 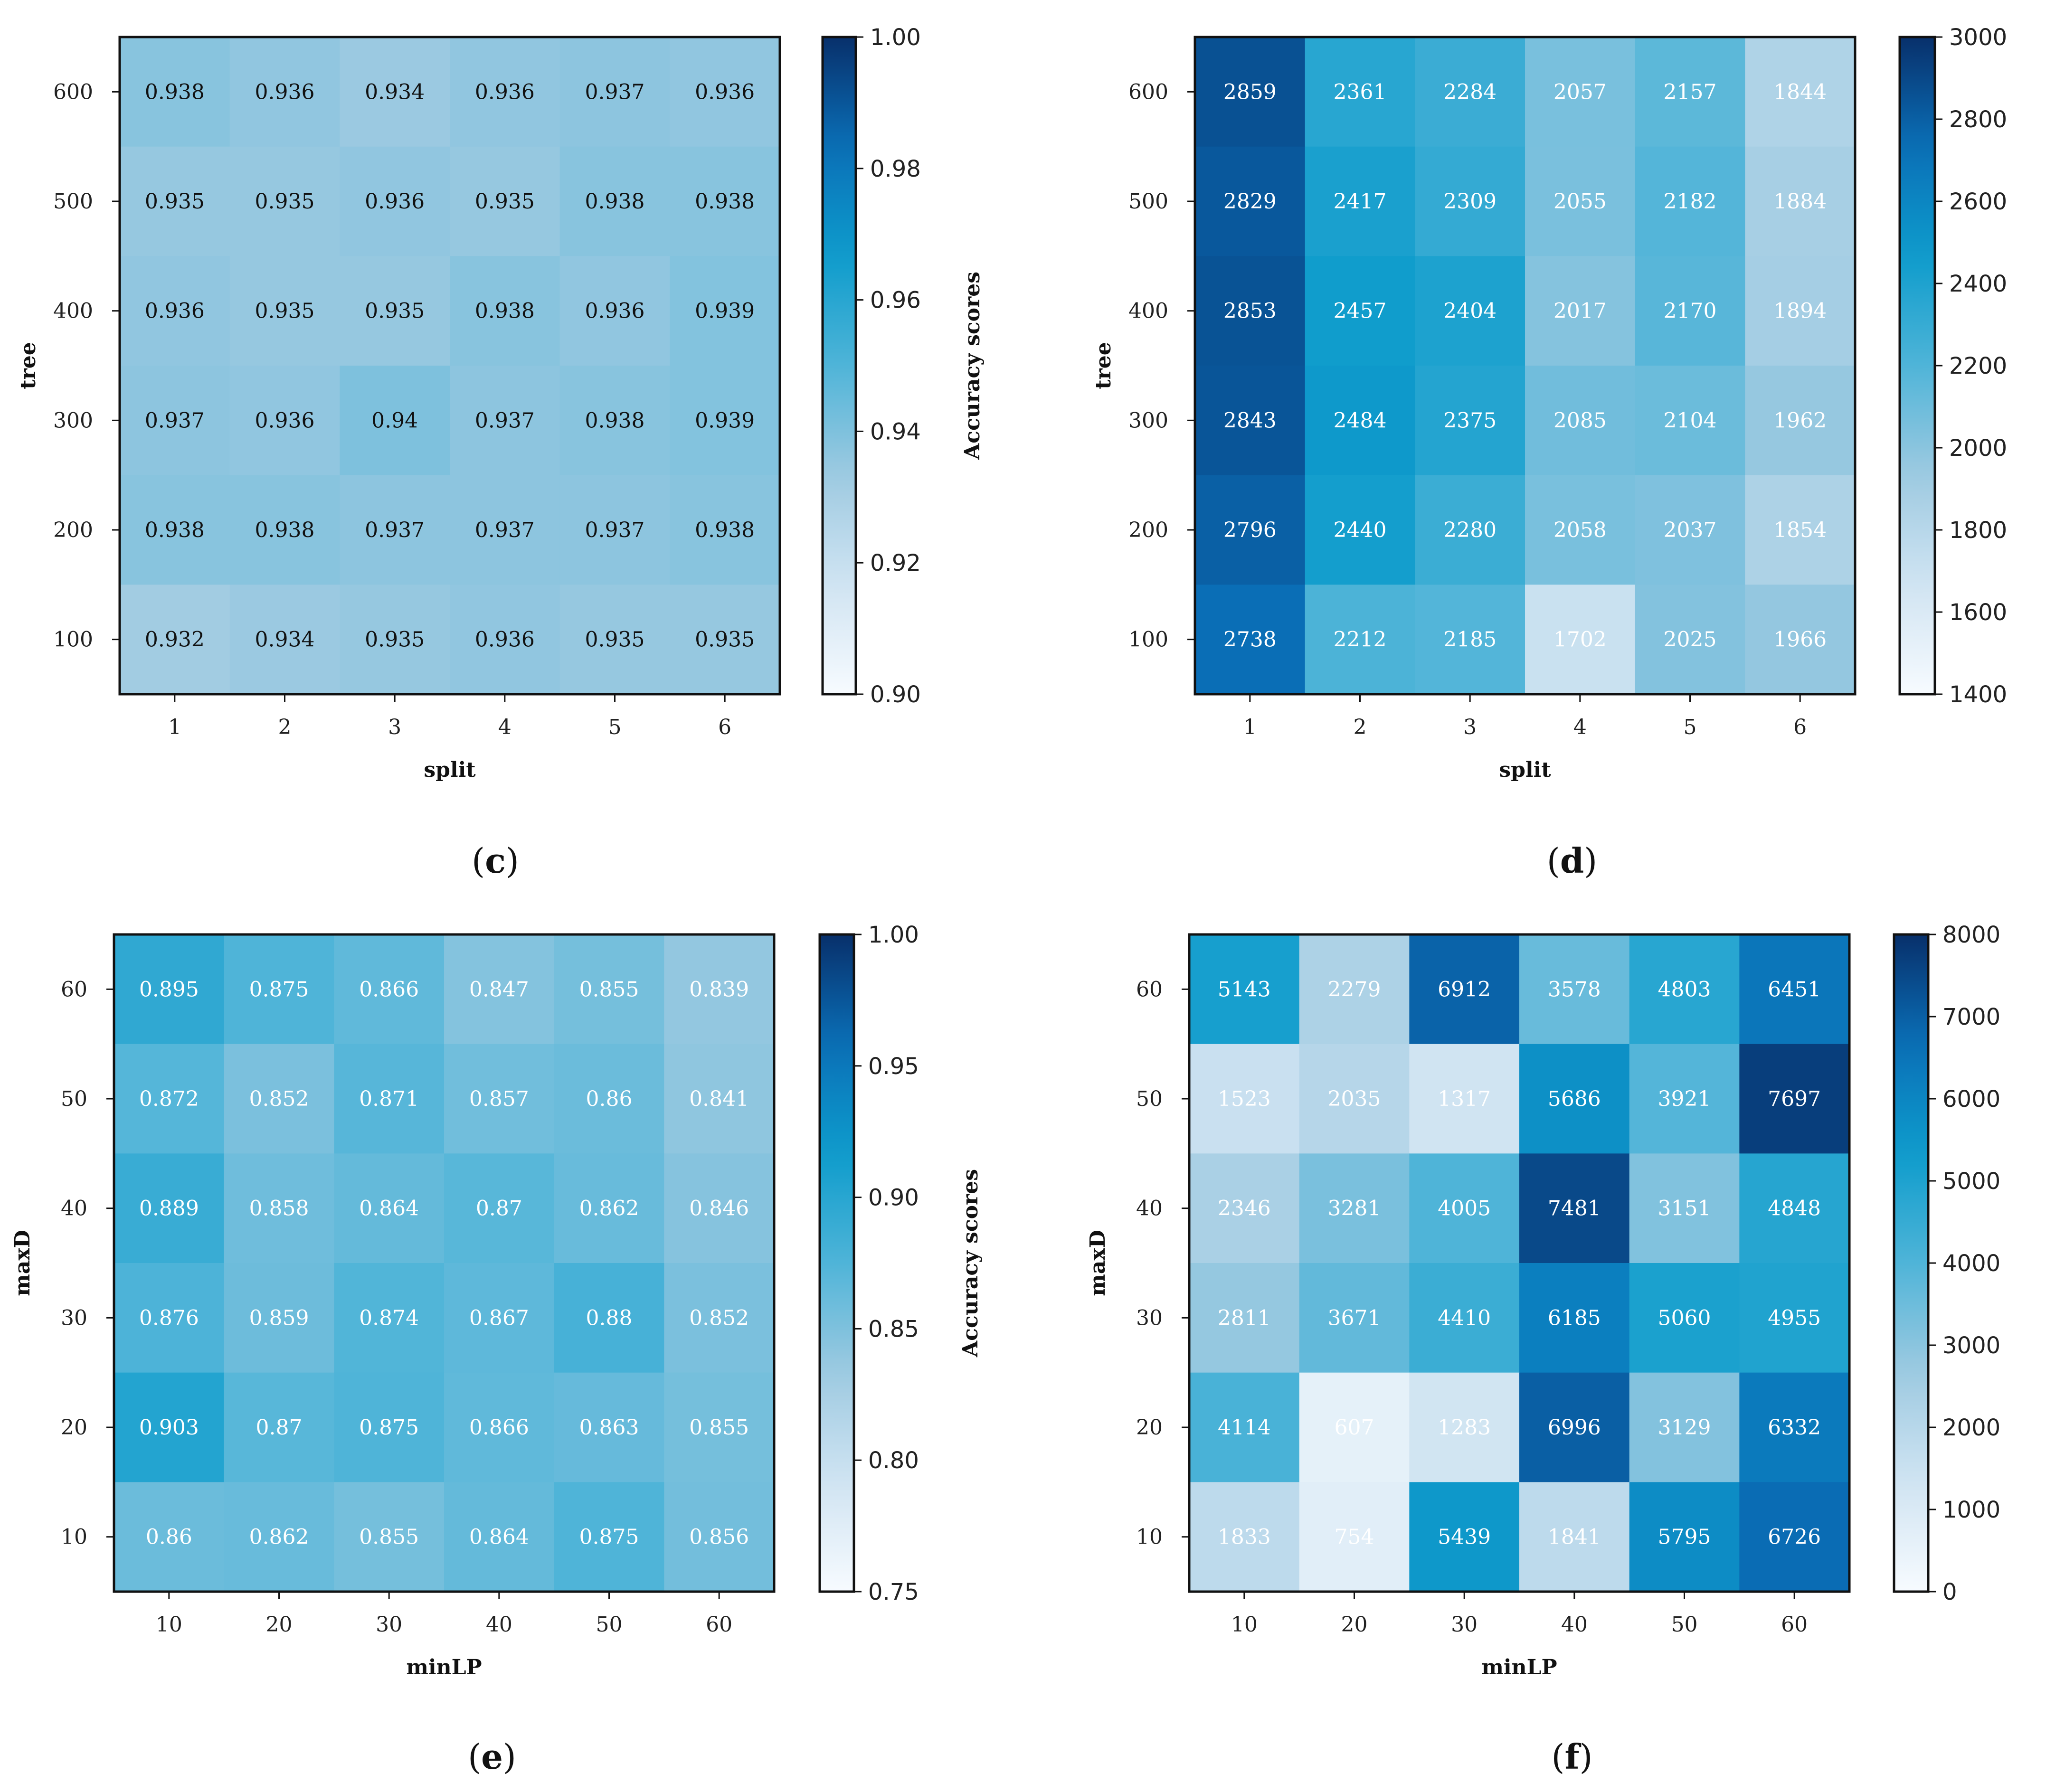 What do you see at coordinates (1573, 1756) in the screenshot?
I see `caption-letter: f` at bounding box center [1573, 1756].